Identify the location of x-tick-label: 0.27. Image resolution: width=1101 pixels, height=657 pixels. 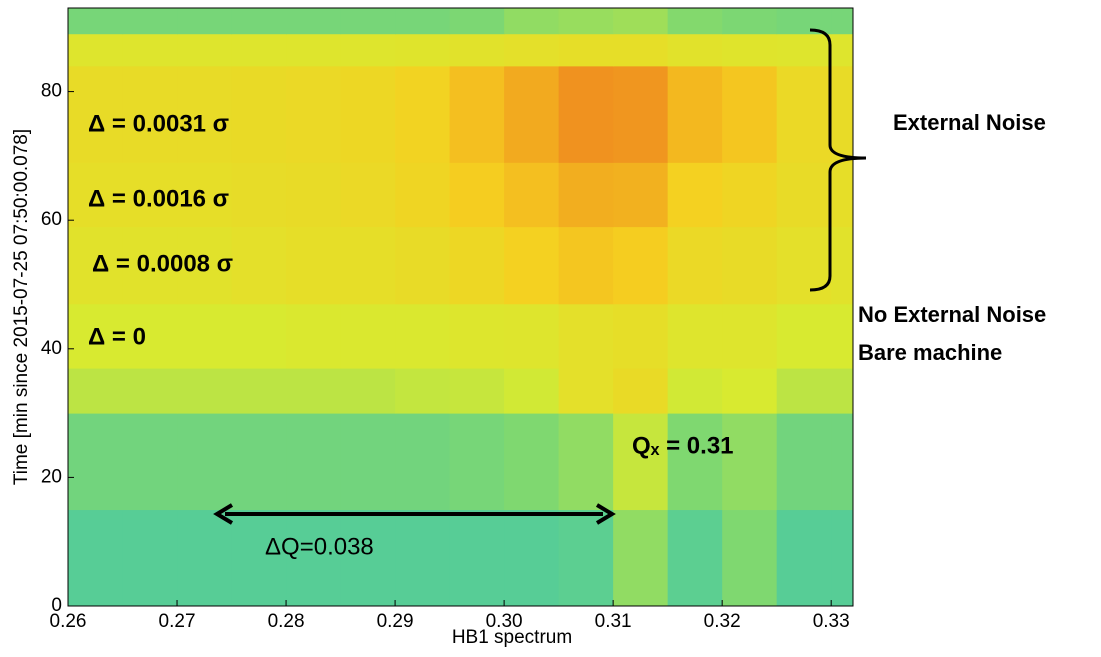
(177, 621).